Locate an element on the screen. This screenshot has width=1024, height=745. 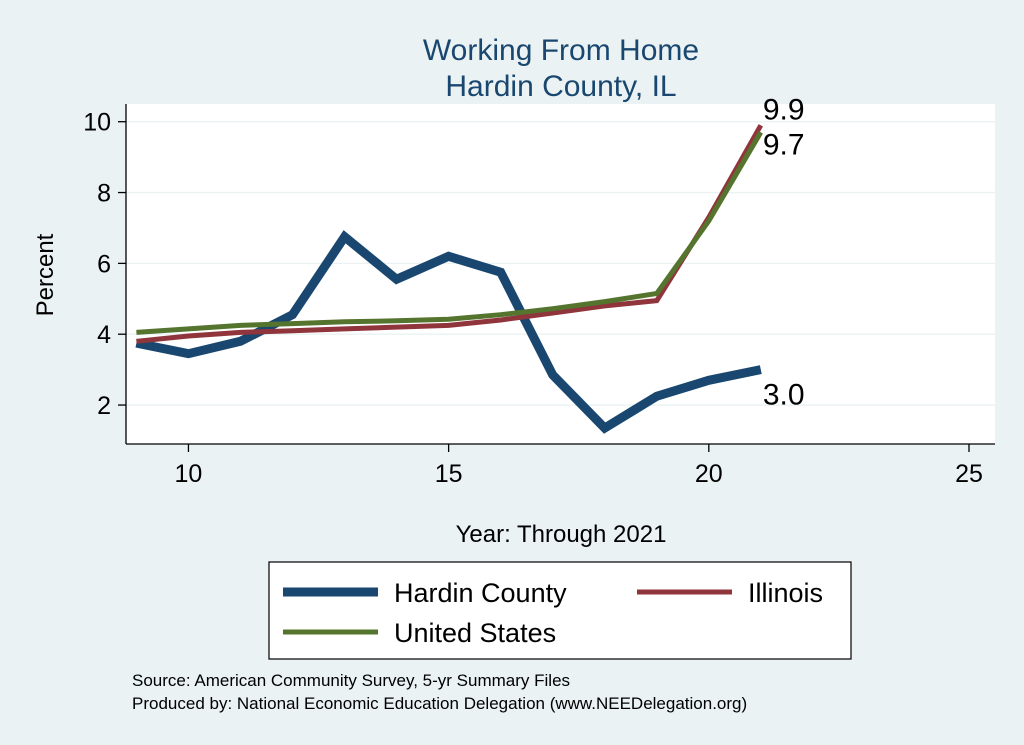
legend-item-illinois: Illinois is located at coordinates (730, 593).